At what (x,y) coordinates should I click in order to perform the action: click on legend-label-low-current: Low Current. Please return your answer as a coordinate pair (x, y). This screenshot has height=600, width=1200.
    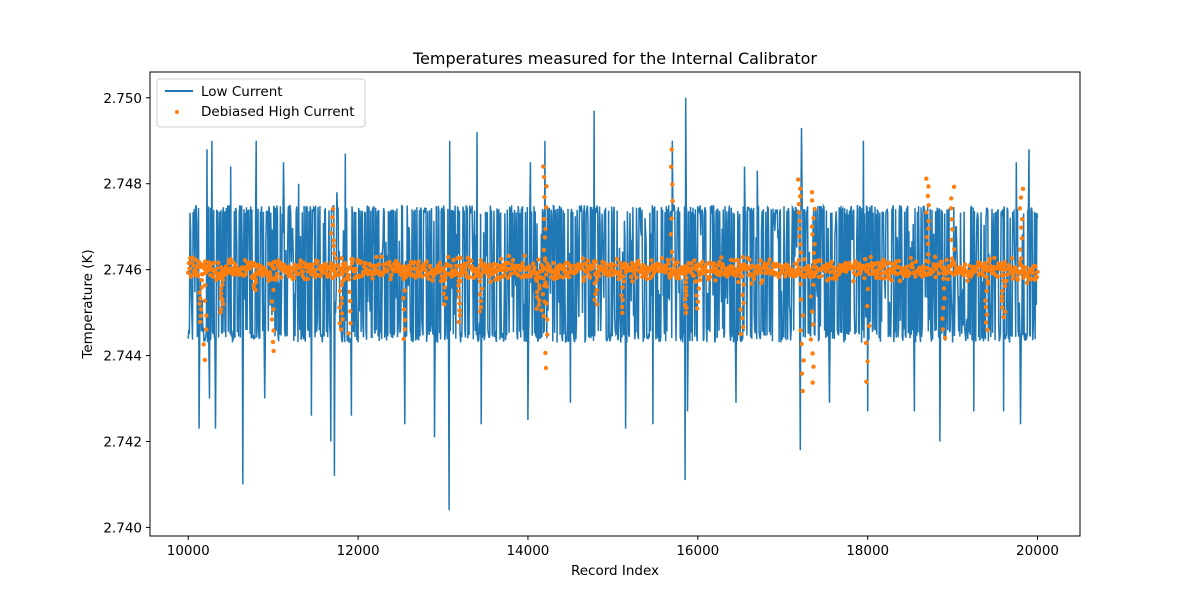
    Looking at the image, I should click on (242, 92).